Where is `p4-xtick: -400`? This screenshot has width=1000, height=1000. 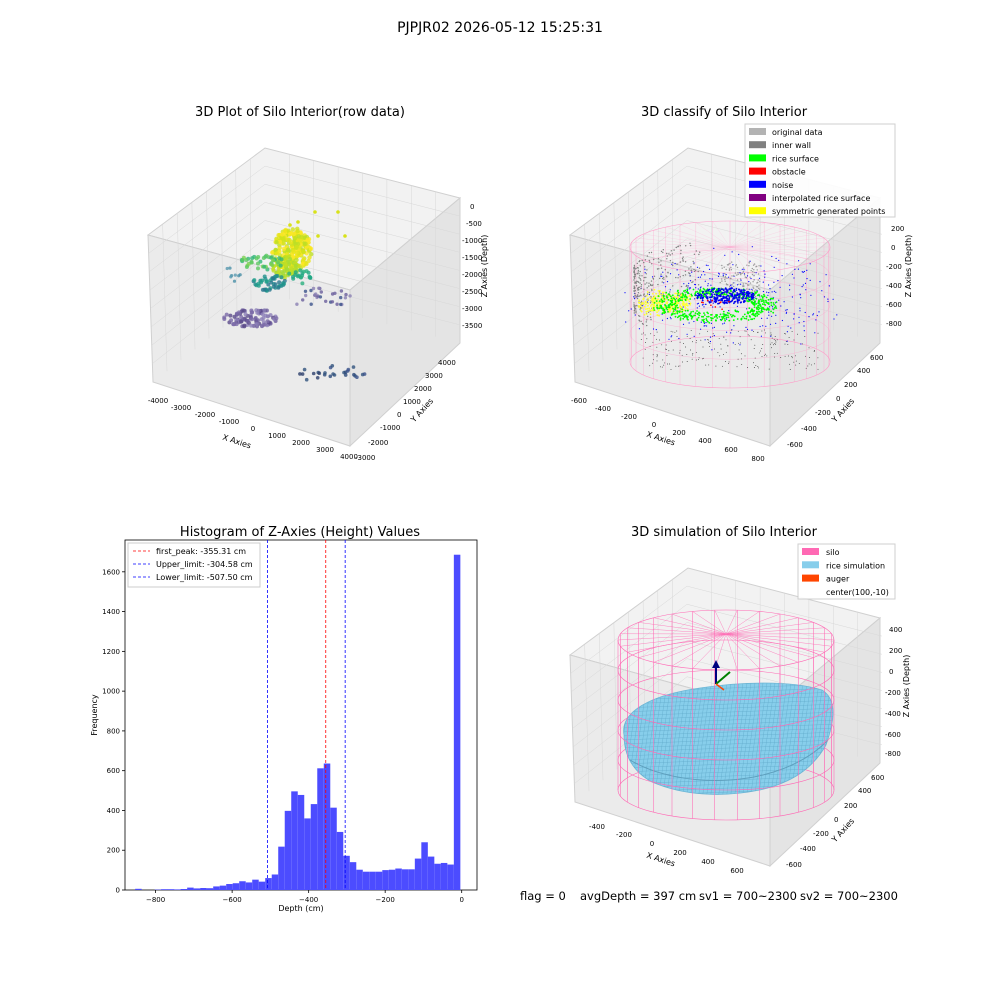 p4-xtick: -400 is located at coordinates (597, 827).